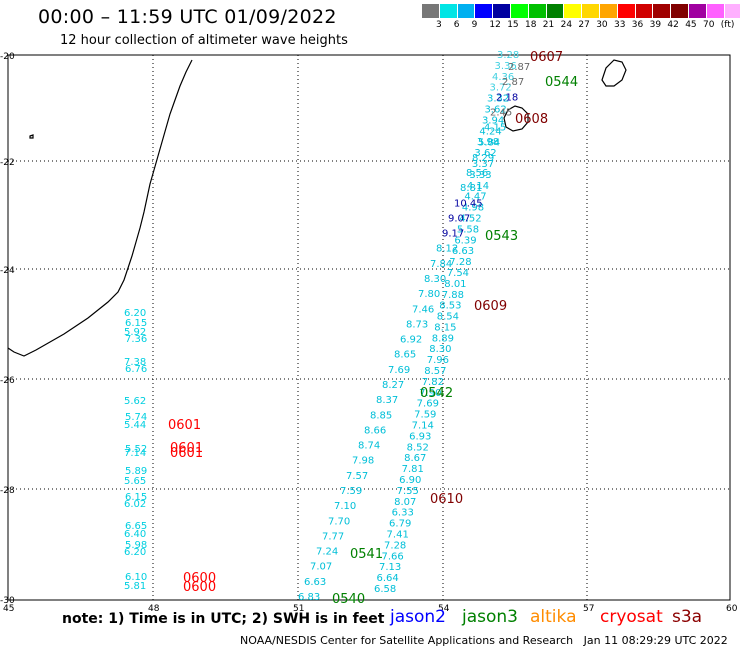 The width and height of the screenshot is (740, 650). Describe the element at coordinates (381, 415) in the screenshot. I see `wave-height-value: 8.85` at that location.